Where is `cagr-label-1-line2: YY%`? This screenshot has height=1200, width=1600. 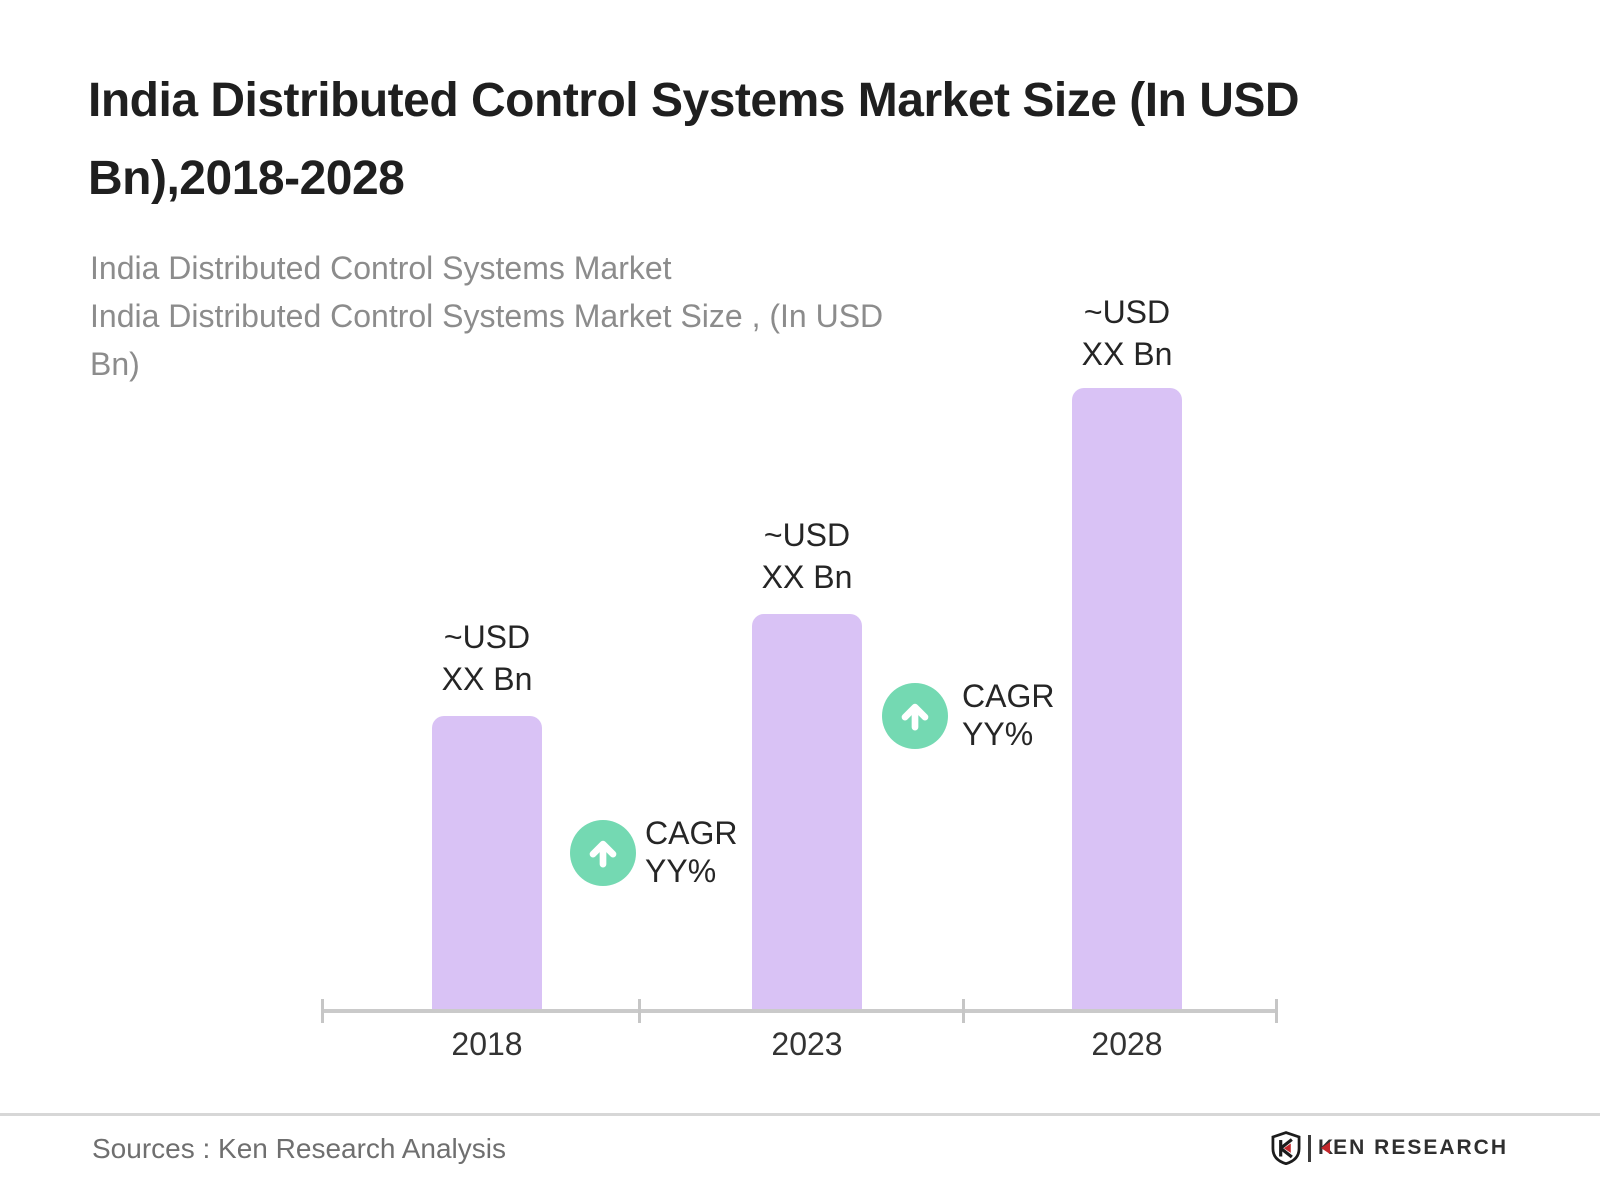
cagr-label-1-line2: YY% is located at coordinates (681, 871).